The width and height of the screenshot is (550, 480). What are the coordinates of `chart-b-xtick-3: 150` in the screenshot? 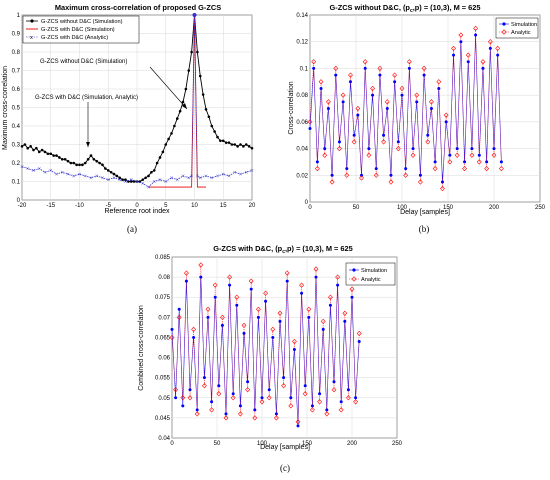 It's located at (448, 208).